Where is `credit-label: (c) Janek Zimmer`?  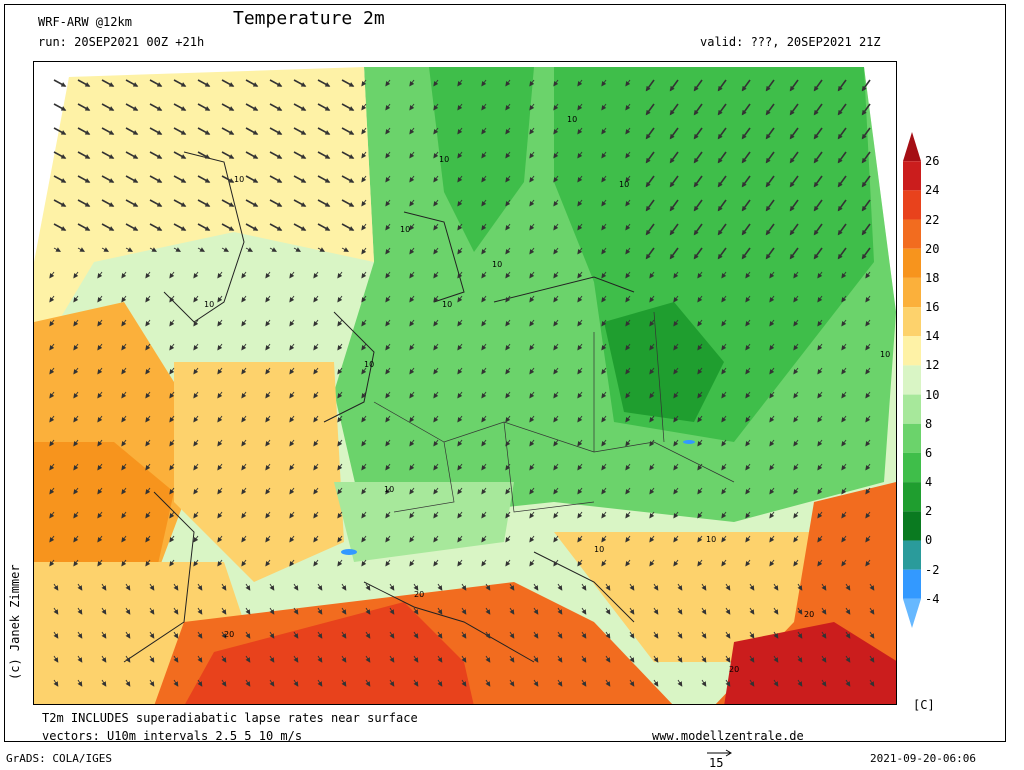 credit-label: (c) Janek Zimmer is located at coordinates (15, 622).